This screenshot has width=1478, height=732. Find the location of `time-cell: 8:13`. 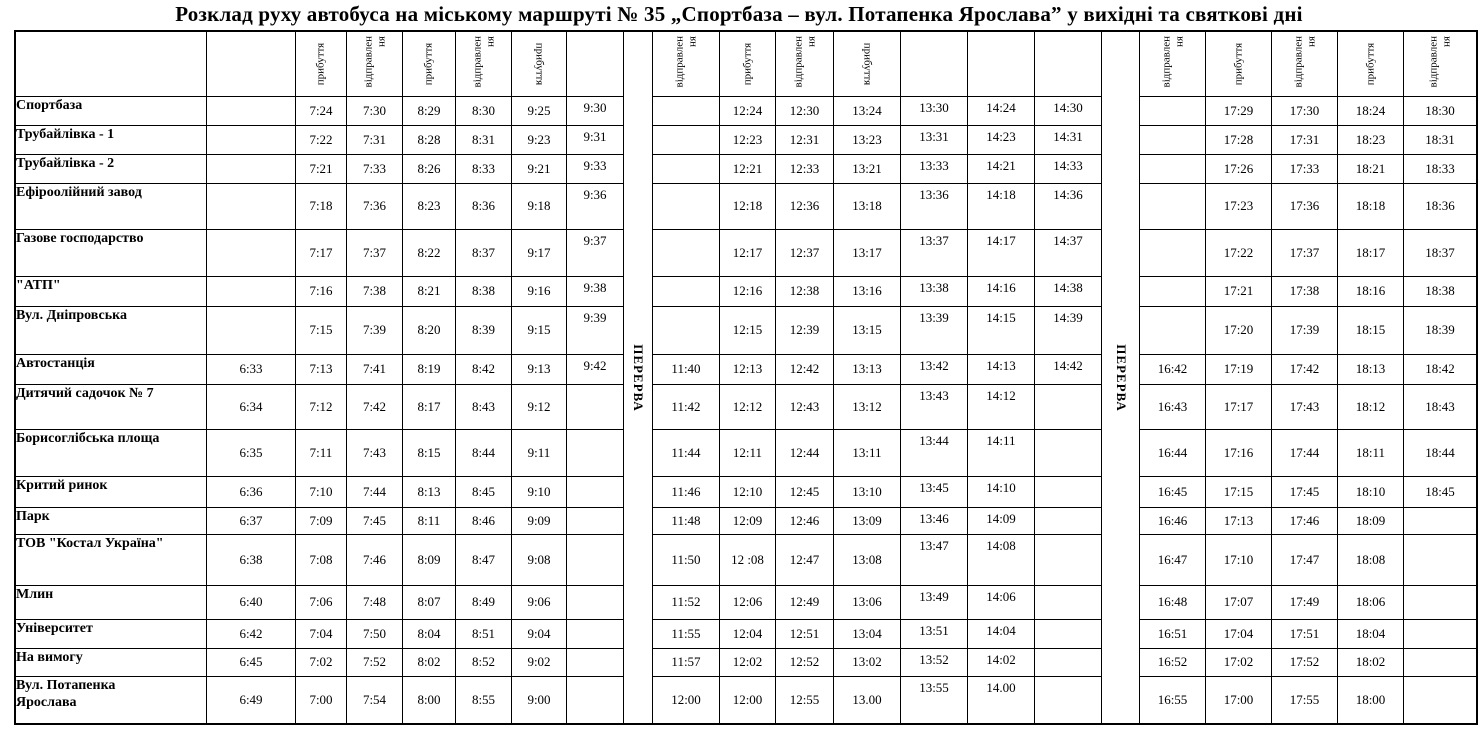

time-cell: 8:13 is located at coordinates (429, 491).